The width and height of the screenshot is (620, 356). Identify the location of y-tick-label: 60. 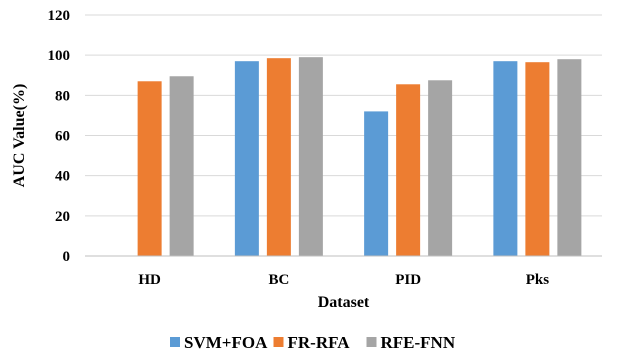
(62, 137).